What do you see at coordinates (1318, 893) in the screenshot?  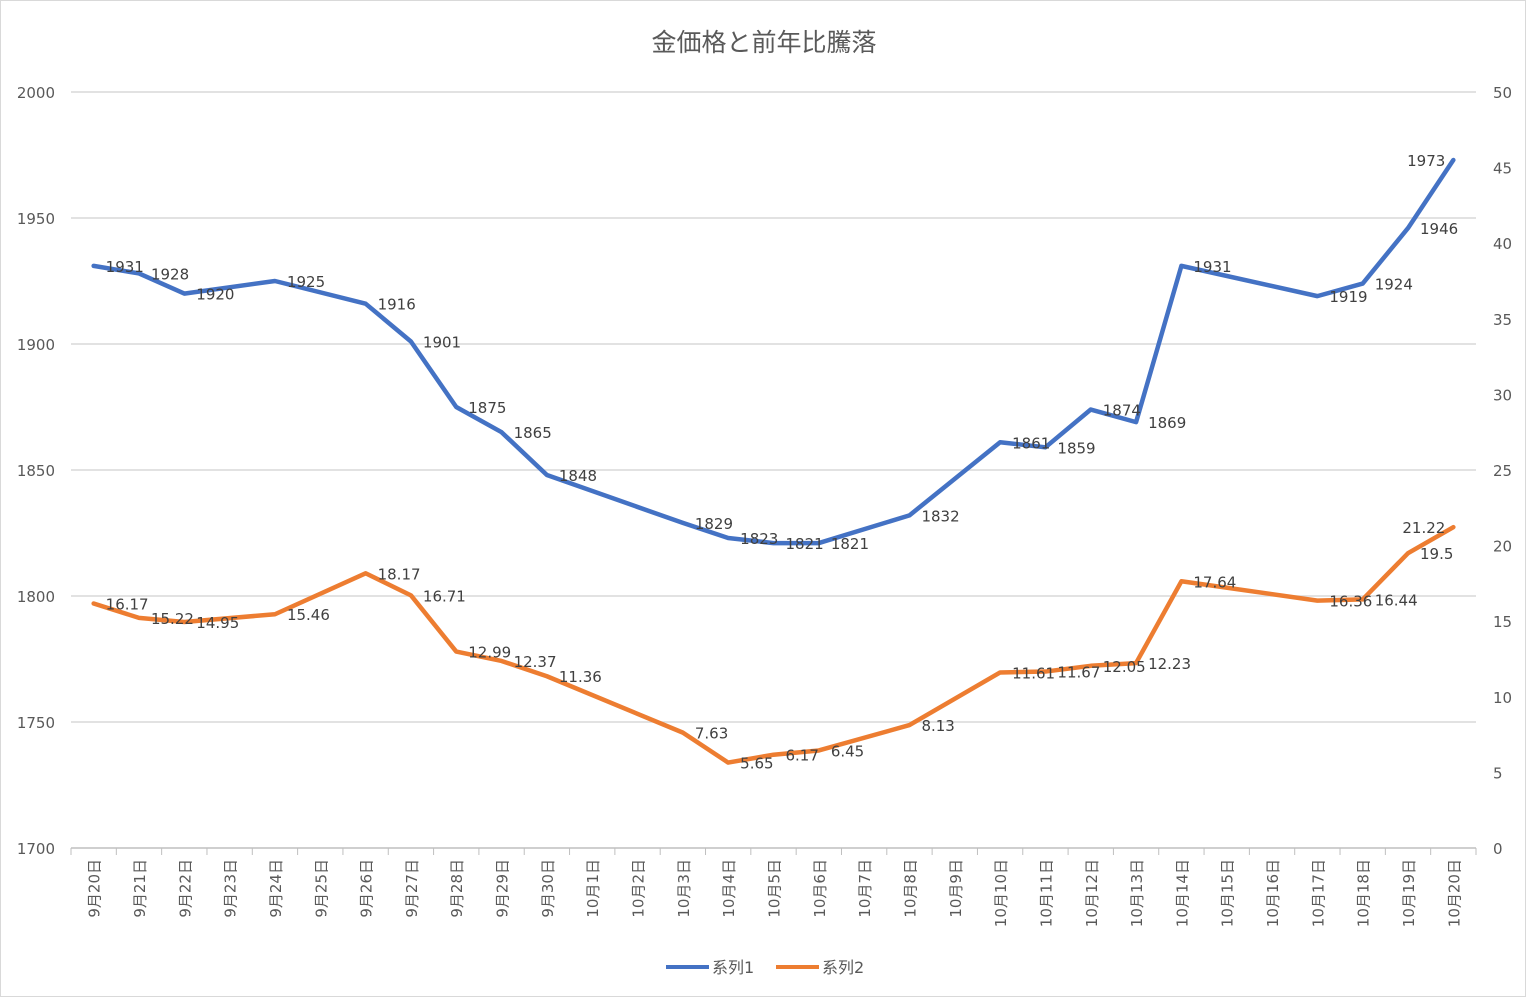 I see `x-axis-tick-label: 10月17日` at bounding box center [1318, 893].